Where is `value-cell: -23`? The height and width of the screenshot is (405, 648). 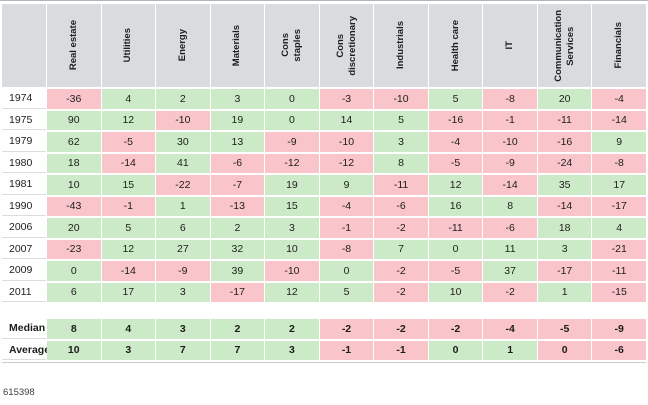
value-cell: -23 is located at coordinates (74, 249).